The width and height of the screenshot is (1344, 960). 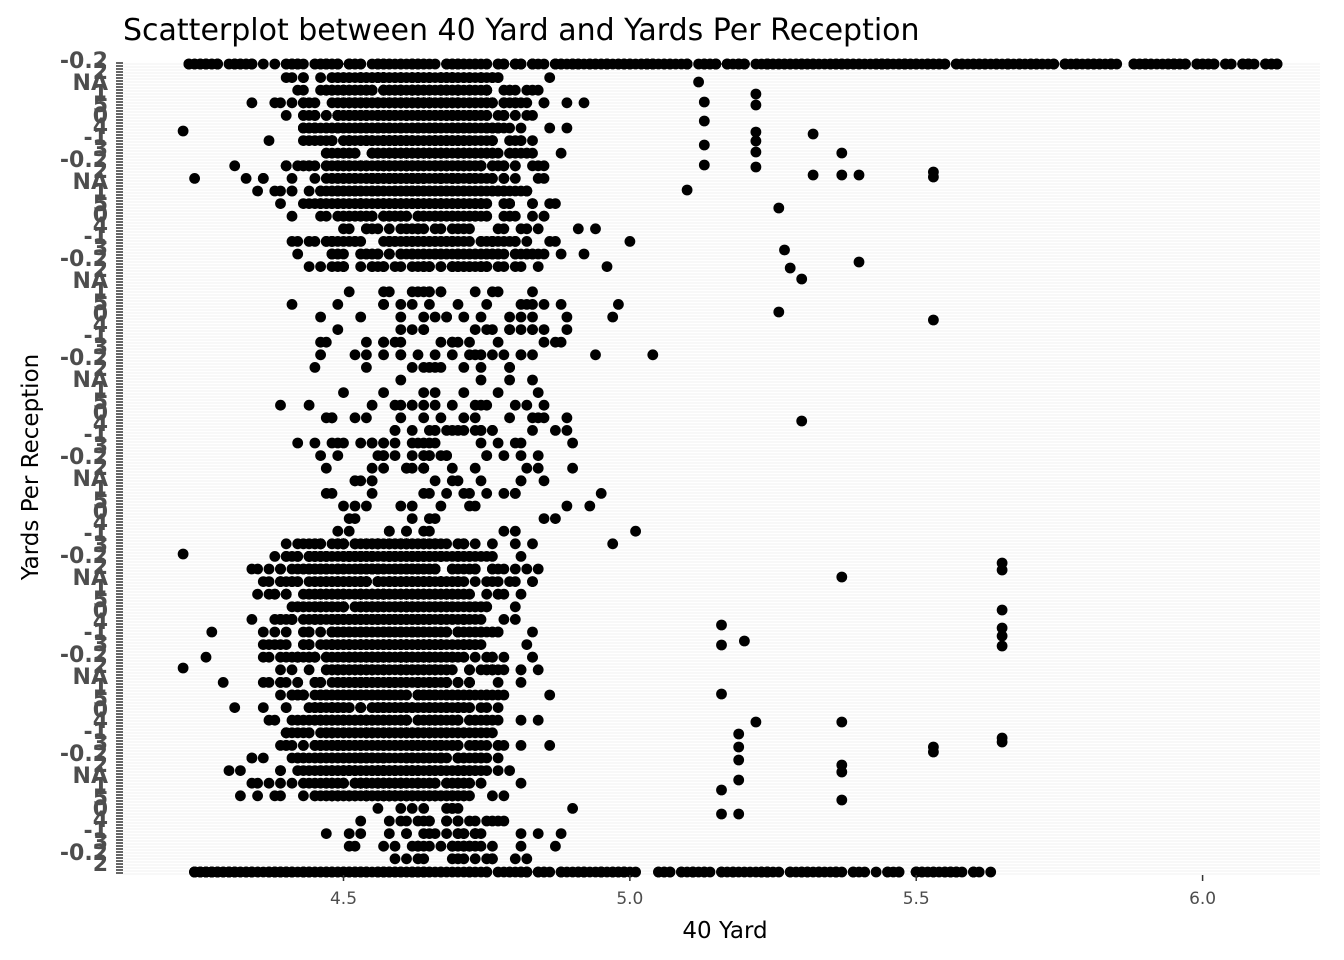 I want to click on y-tick-label: -0.2, so click(x=84, y=358).